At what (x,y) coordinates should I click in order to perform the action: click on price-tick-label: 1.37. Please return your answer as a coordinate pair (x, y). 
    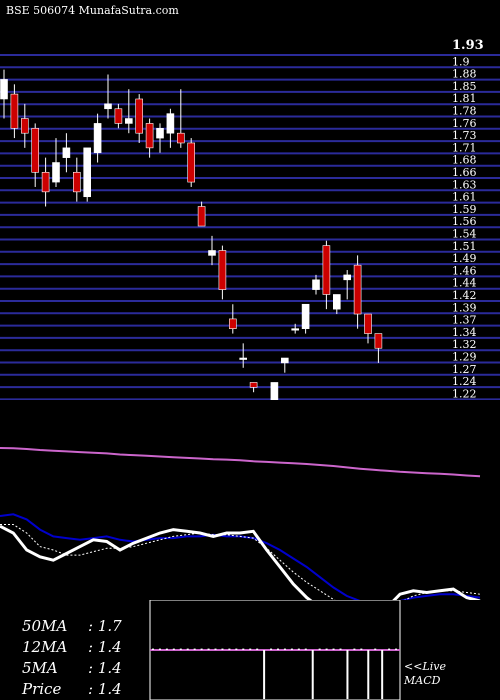
    Looking at the image, I should click on (464, 320).